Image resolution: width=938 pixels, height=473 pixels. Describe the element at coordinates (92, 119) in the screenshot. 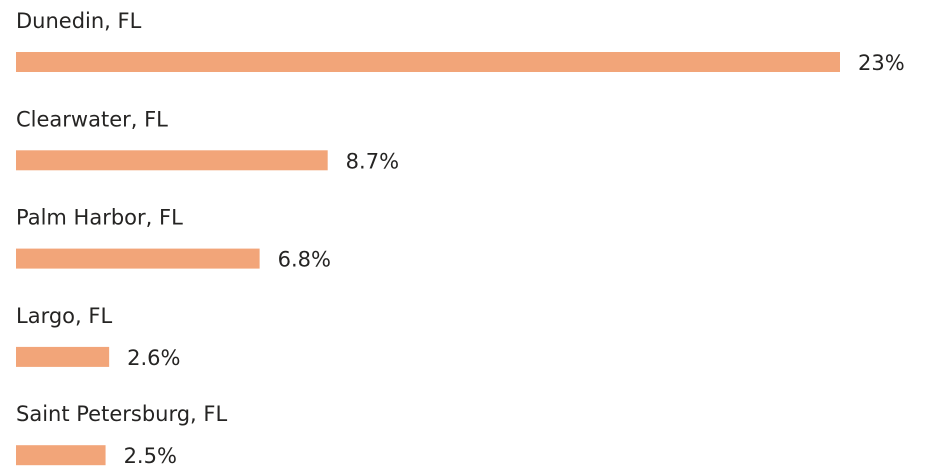

I see `category-label: Clearwater, FL` at that location.